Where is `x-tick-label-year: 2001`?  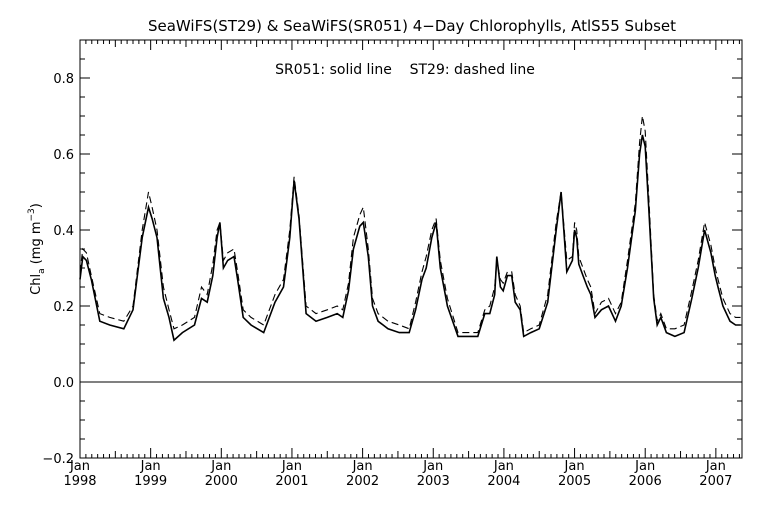 x-tick-label-year: 2001 is located at coordinates (291, 481).